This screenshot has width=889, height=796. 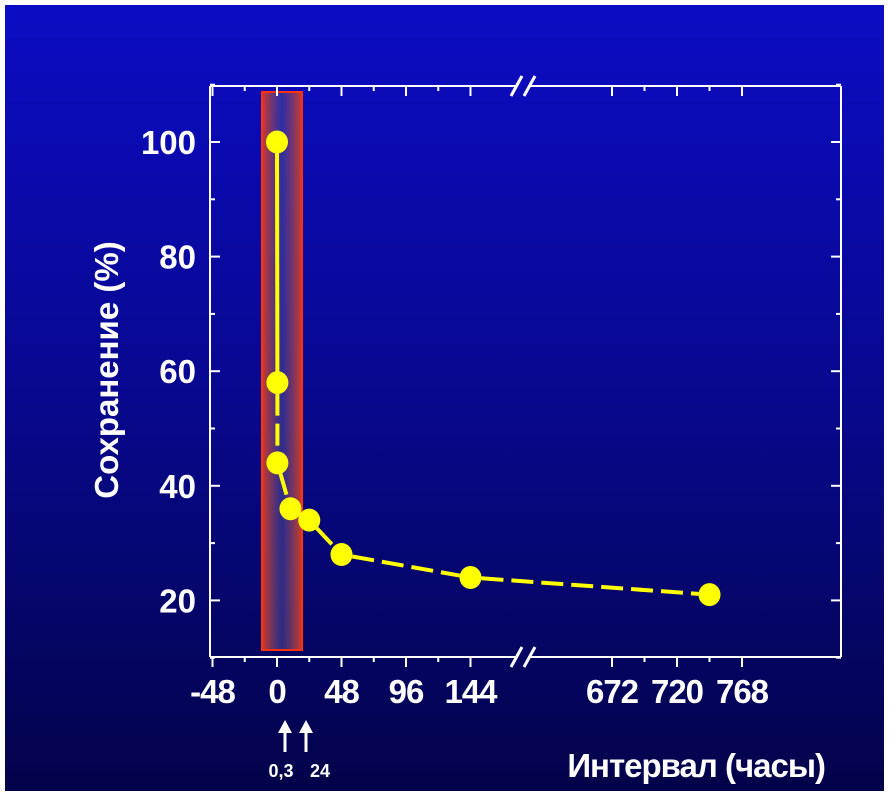 I want to click on x-tick-label: 720, so click(x=677, y=691).